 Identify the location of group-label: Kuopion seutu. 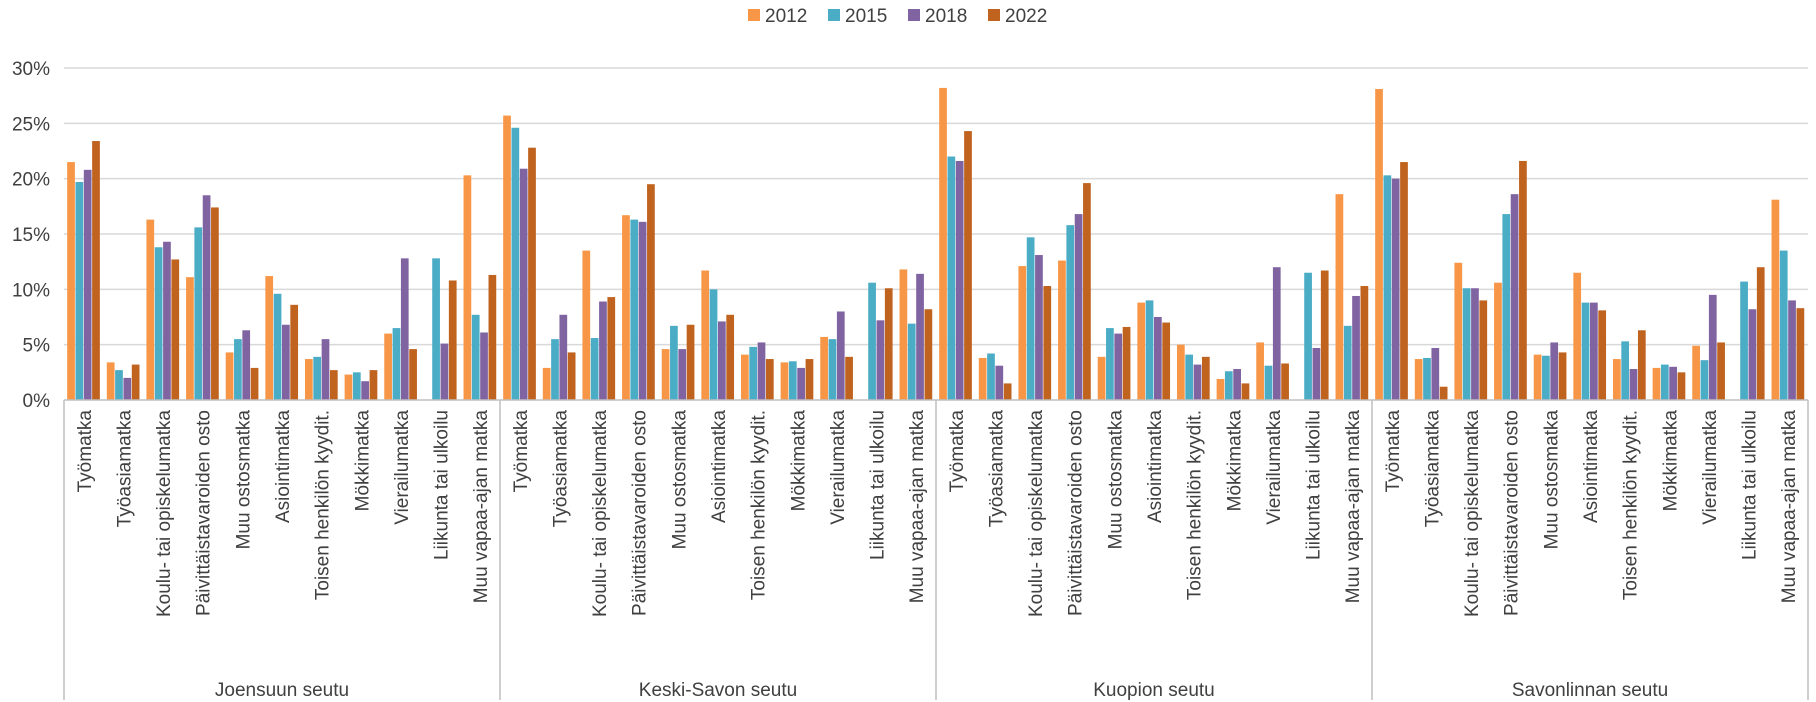
(1154, 690).